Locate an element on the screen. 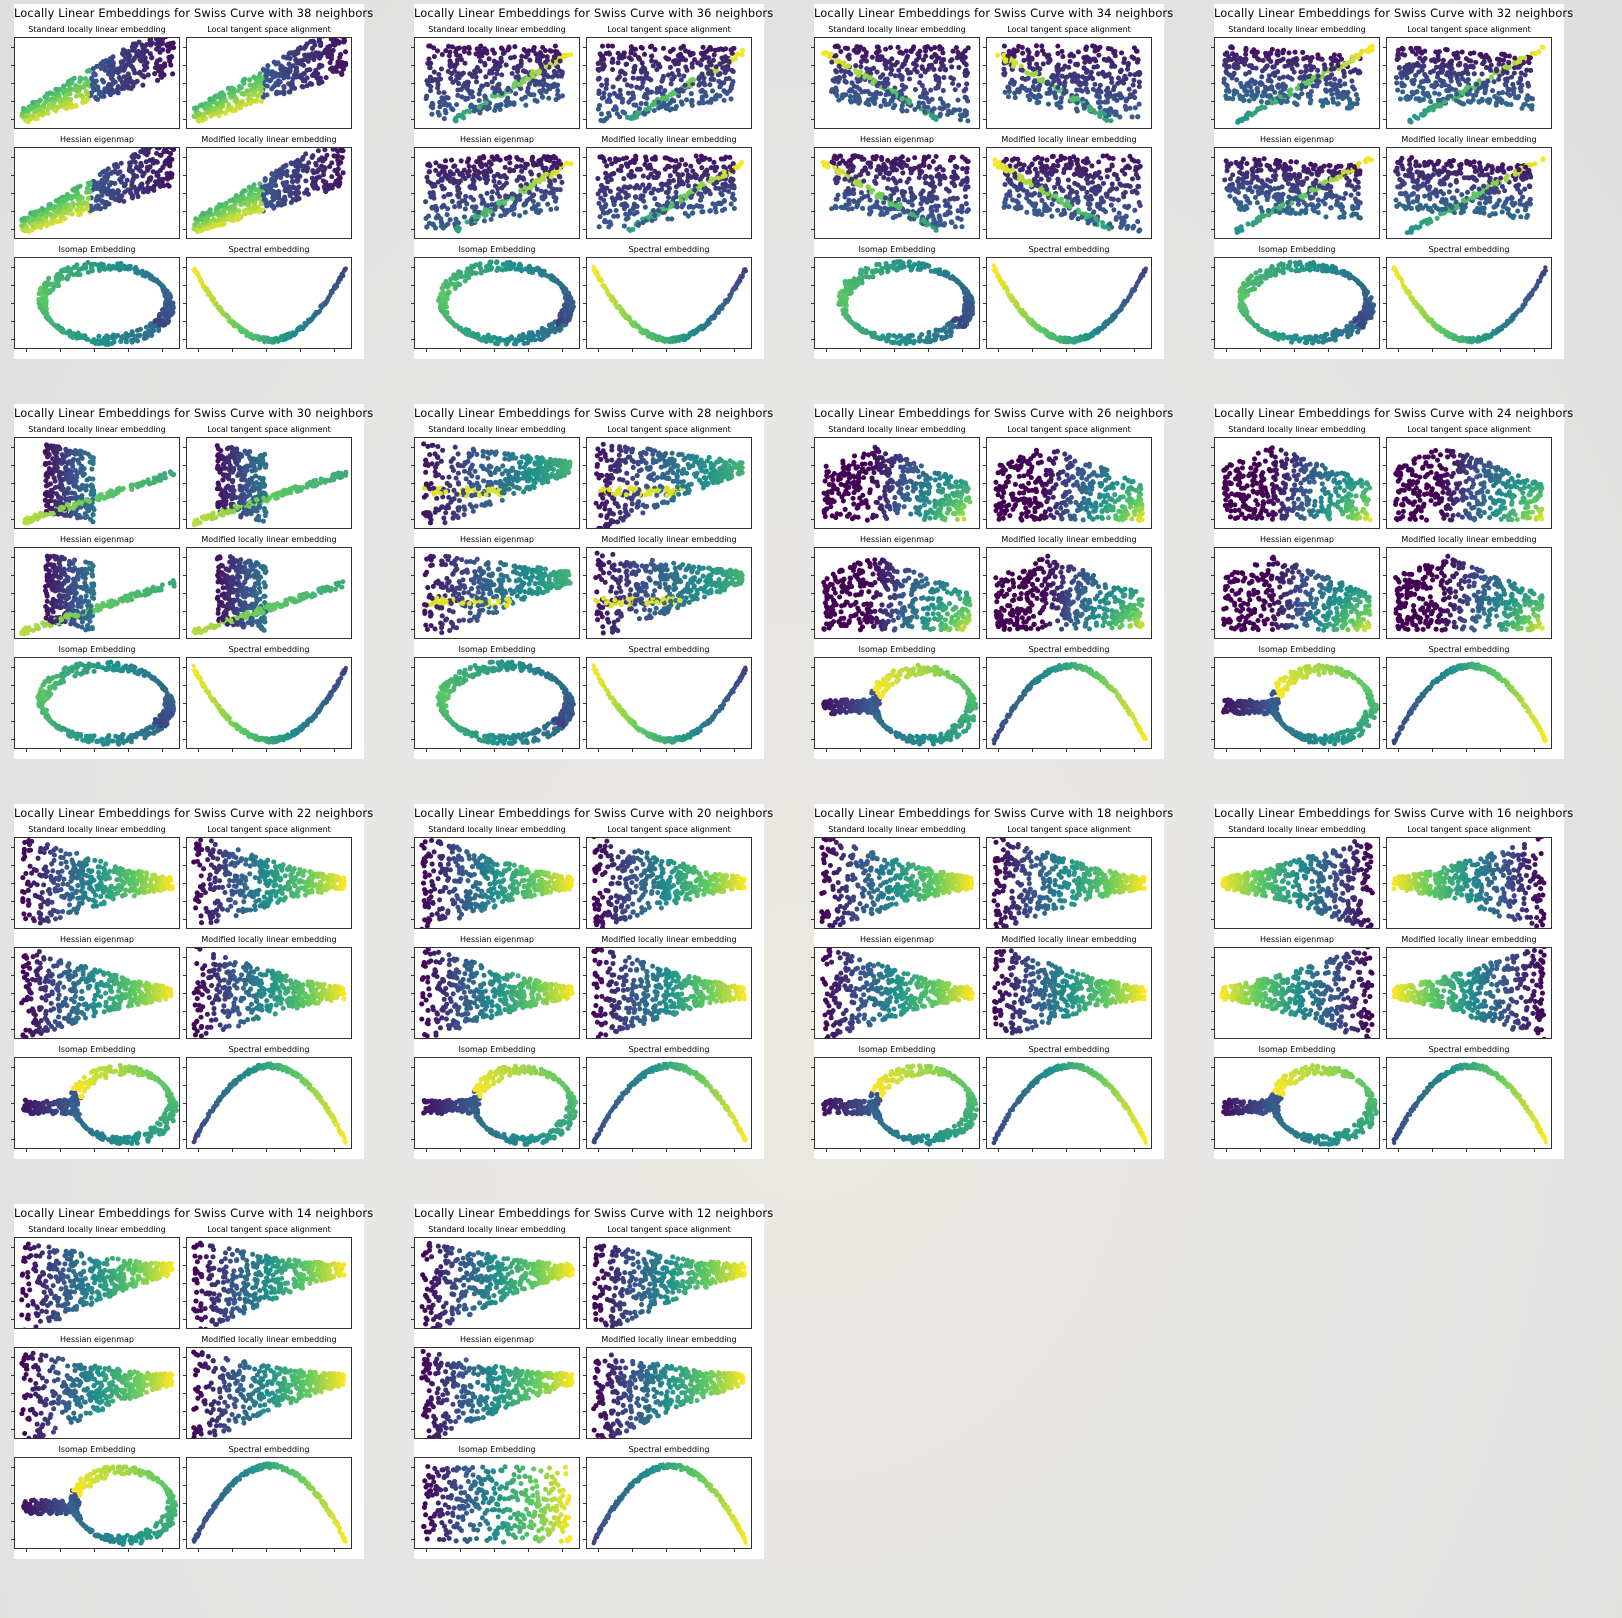 The width and height of the screenshot is (1622, 1618). subplot-title: Modified locally linear embedding is located at coordinates (269, 140).